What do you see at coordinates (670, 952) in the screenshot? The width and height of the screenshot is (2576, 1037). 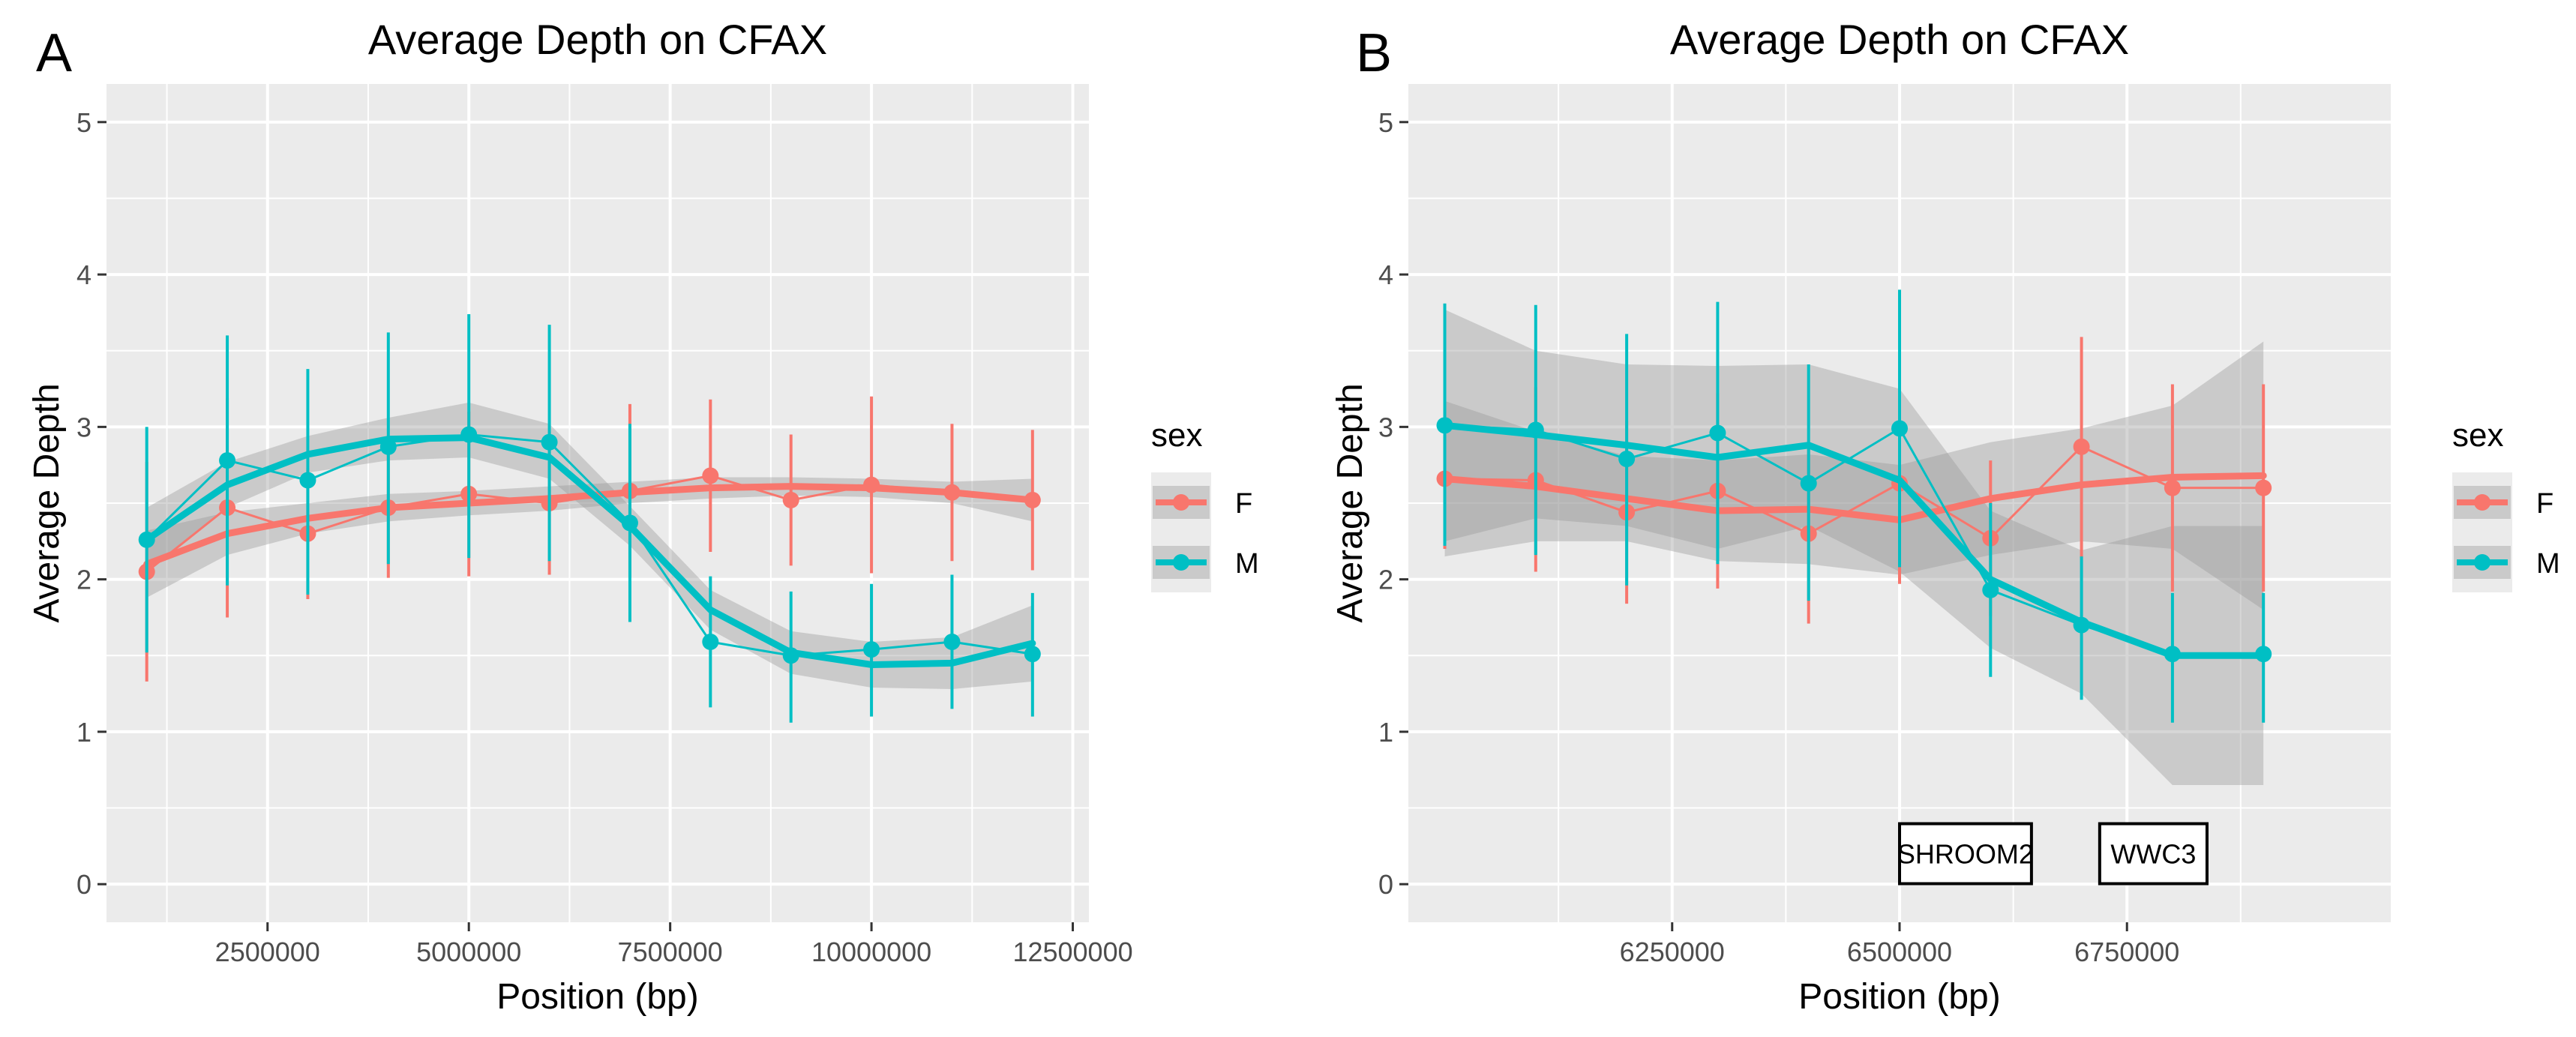 I see `x-tick-label: 7500000` at bounding box center [670, 952].